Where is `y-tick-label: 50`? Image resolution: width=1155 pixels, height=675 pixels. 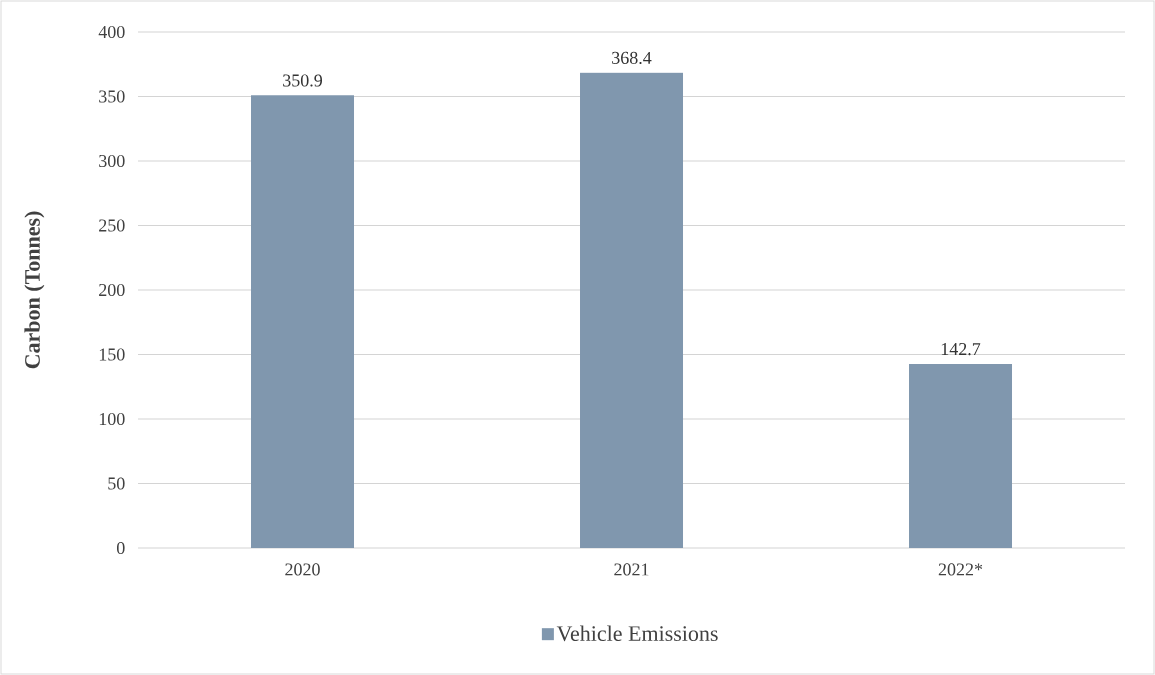 y-tick-label: 50 is located at coordinates (116, 483).